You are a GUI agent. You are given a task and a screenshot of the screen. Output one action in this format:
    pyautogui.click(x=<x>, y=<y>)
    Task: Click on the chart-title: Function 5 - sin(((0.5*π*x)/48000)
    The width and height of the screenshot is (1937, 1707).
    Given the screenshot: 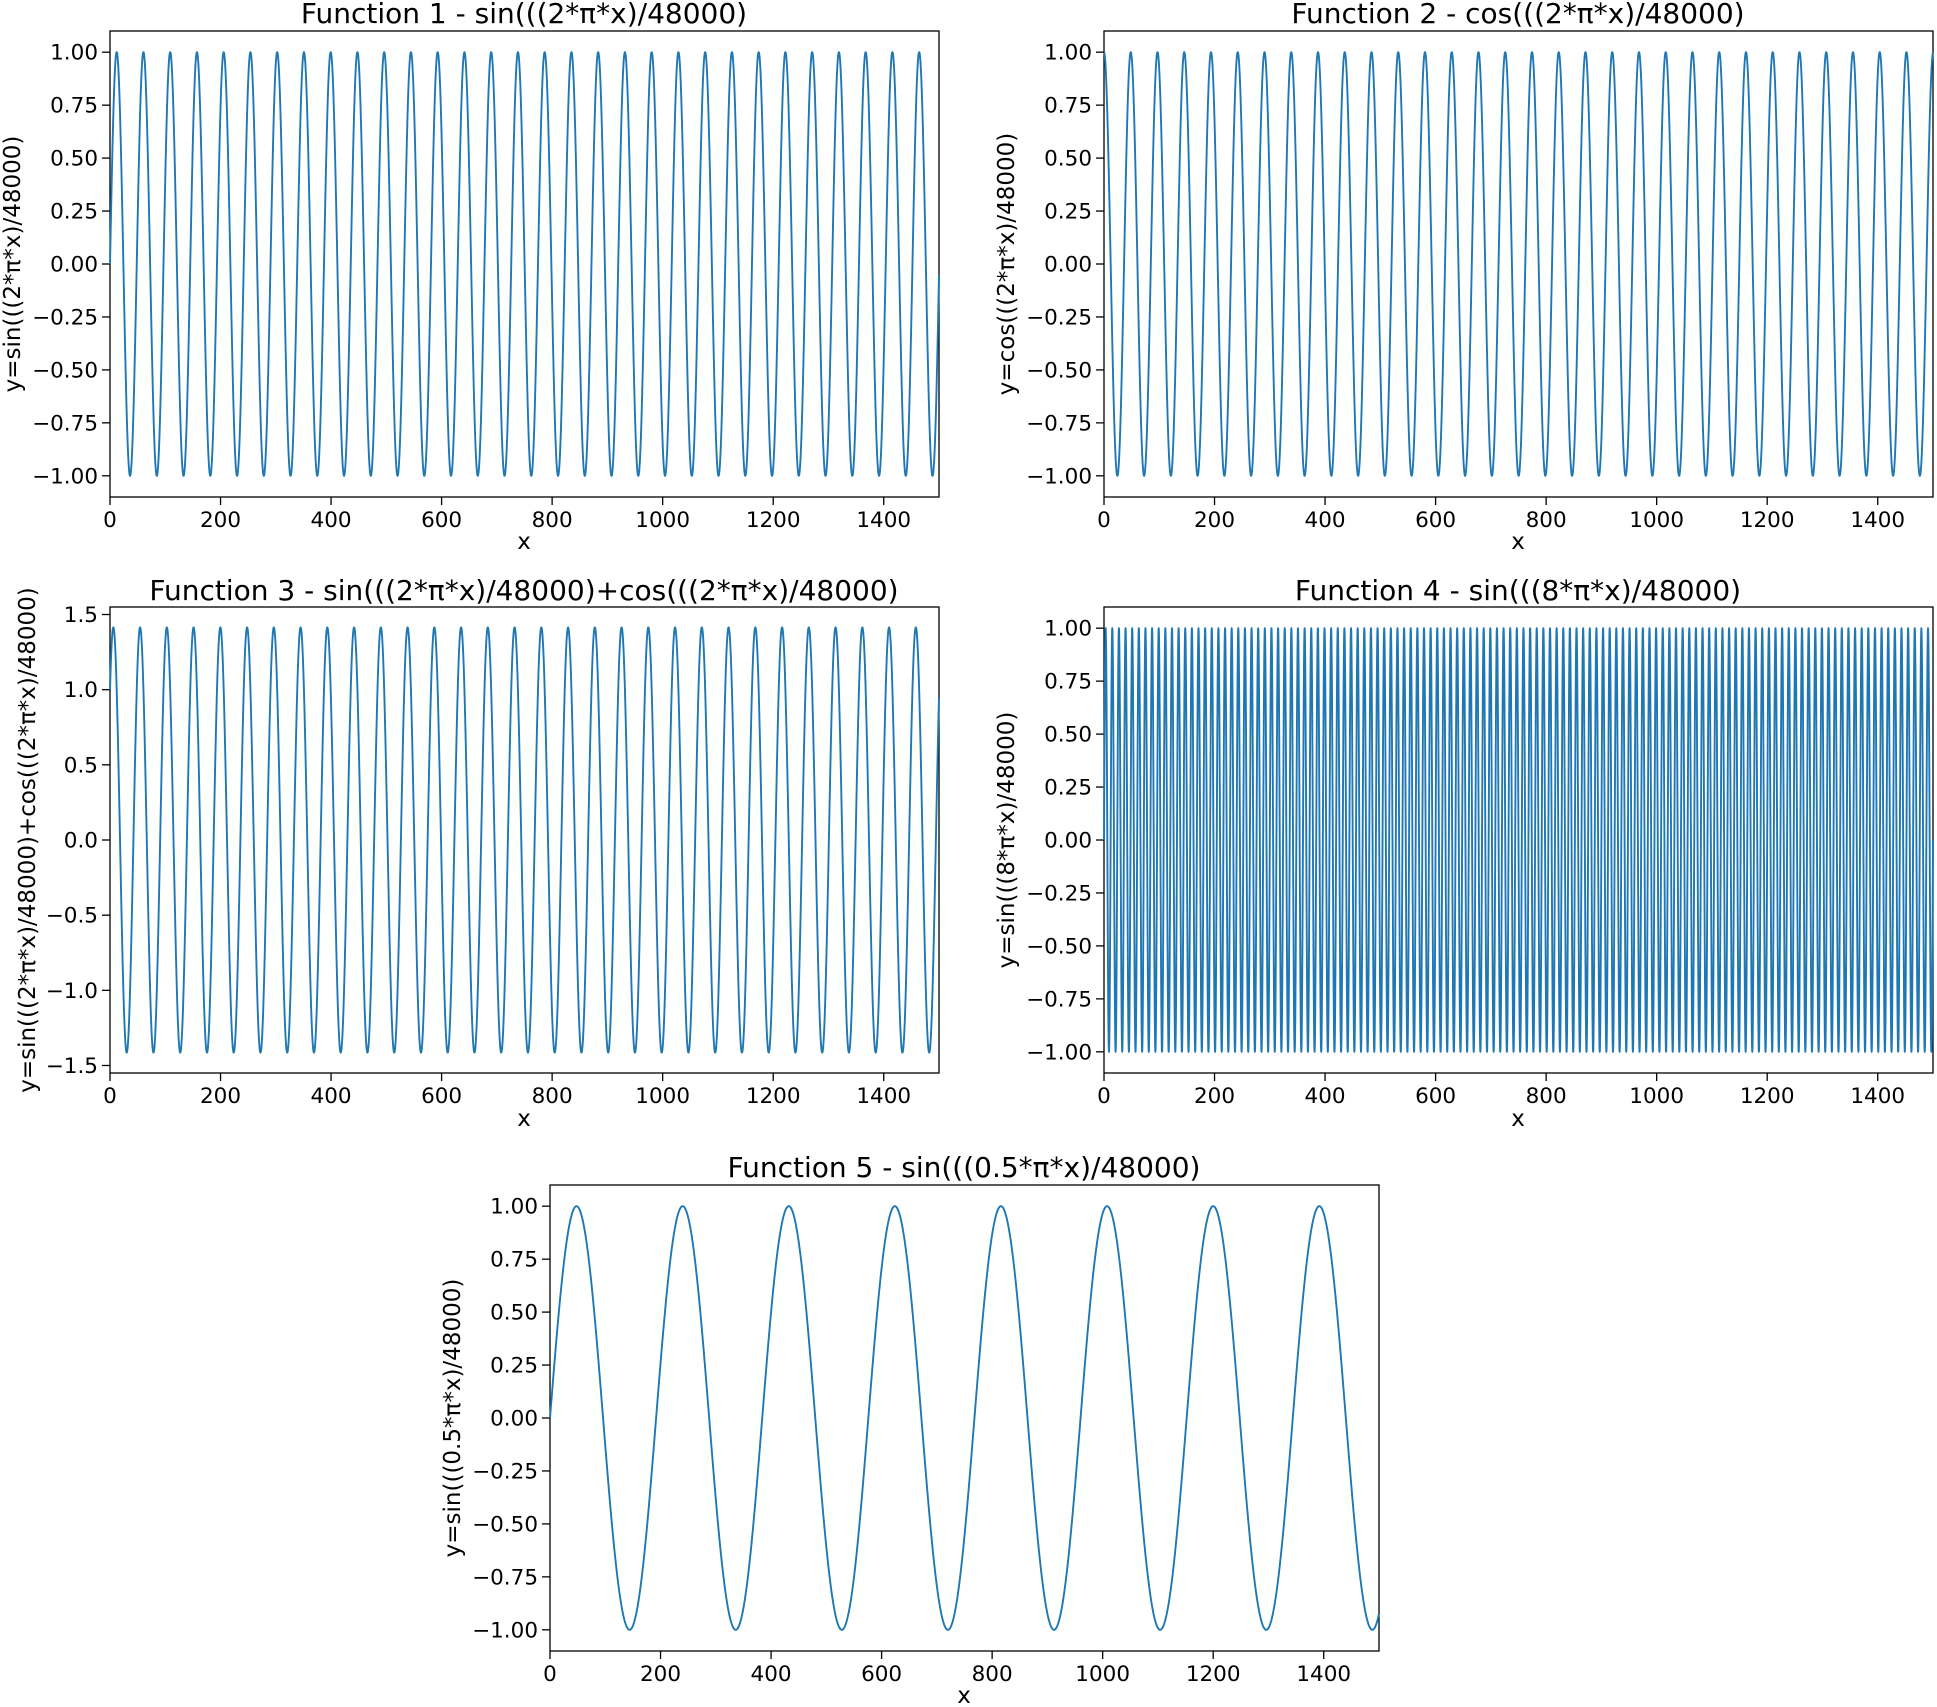 What is the action you would take?
    pyautogui.click(x=964, y=1167)
    